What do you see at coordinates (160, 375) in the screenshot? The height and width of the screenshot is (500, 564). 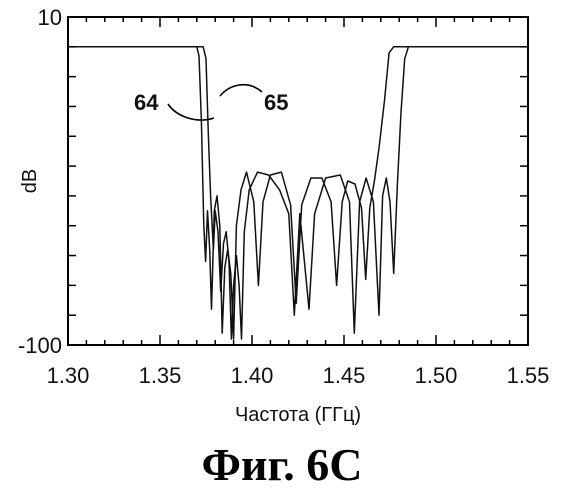 I see `x-tick-label: 1.35` at bounding box center [160, 375].